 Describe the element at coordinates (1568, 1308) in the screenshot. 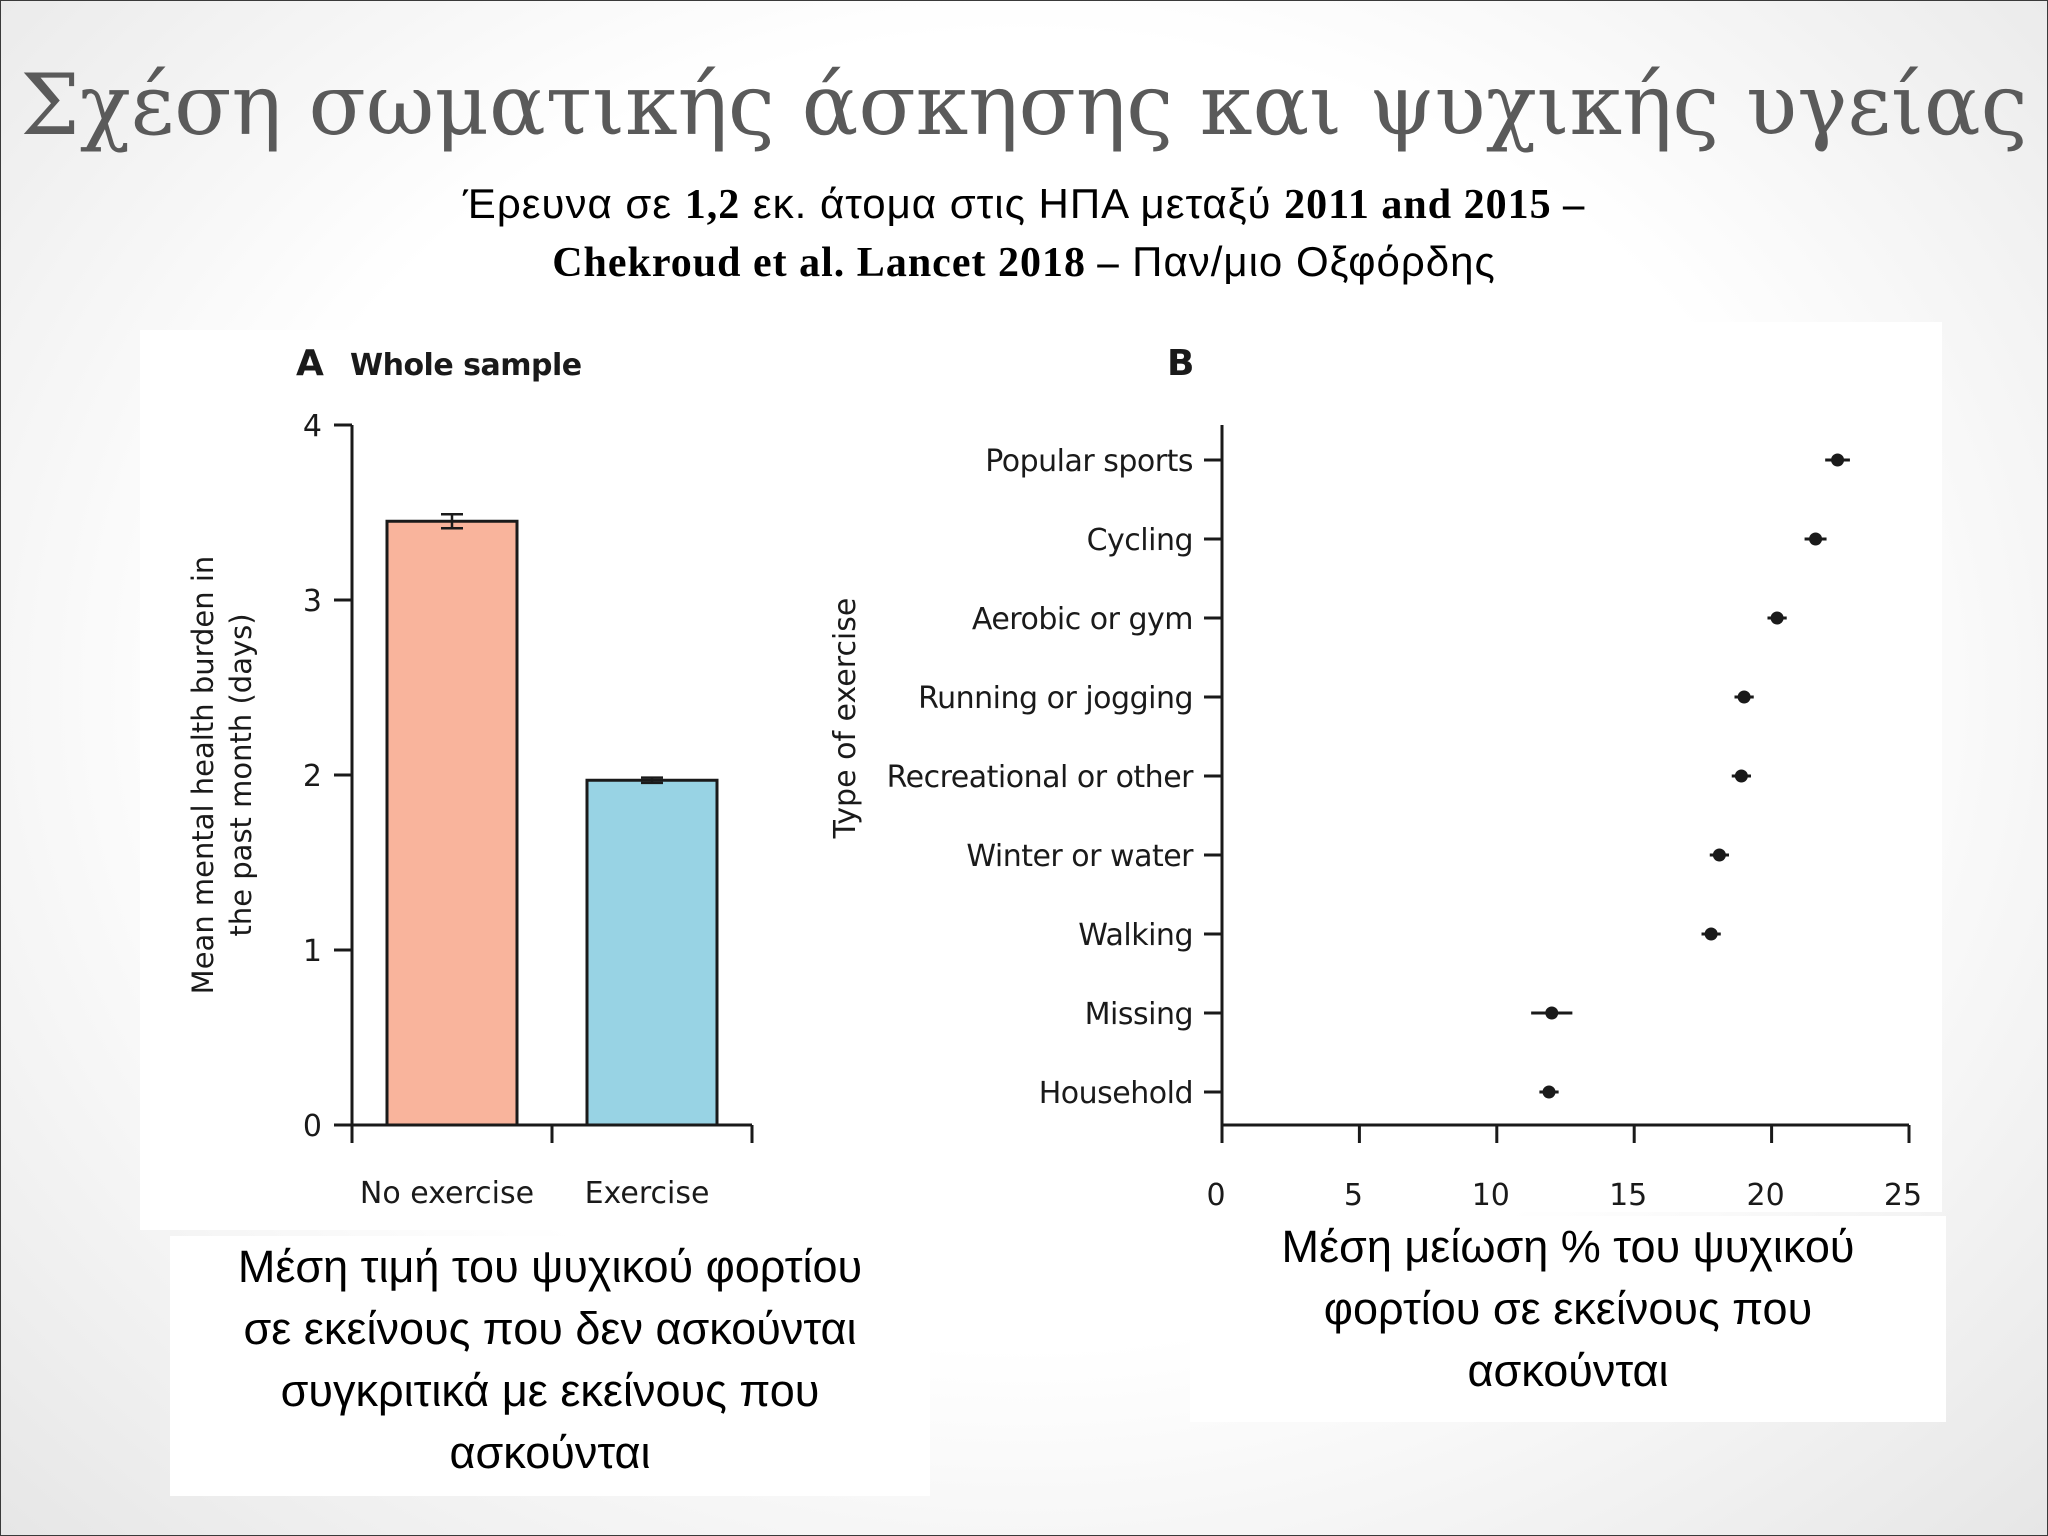

I see `caption-right-line: φορτίου σε εκείνους που` at that location.